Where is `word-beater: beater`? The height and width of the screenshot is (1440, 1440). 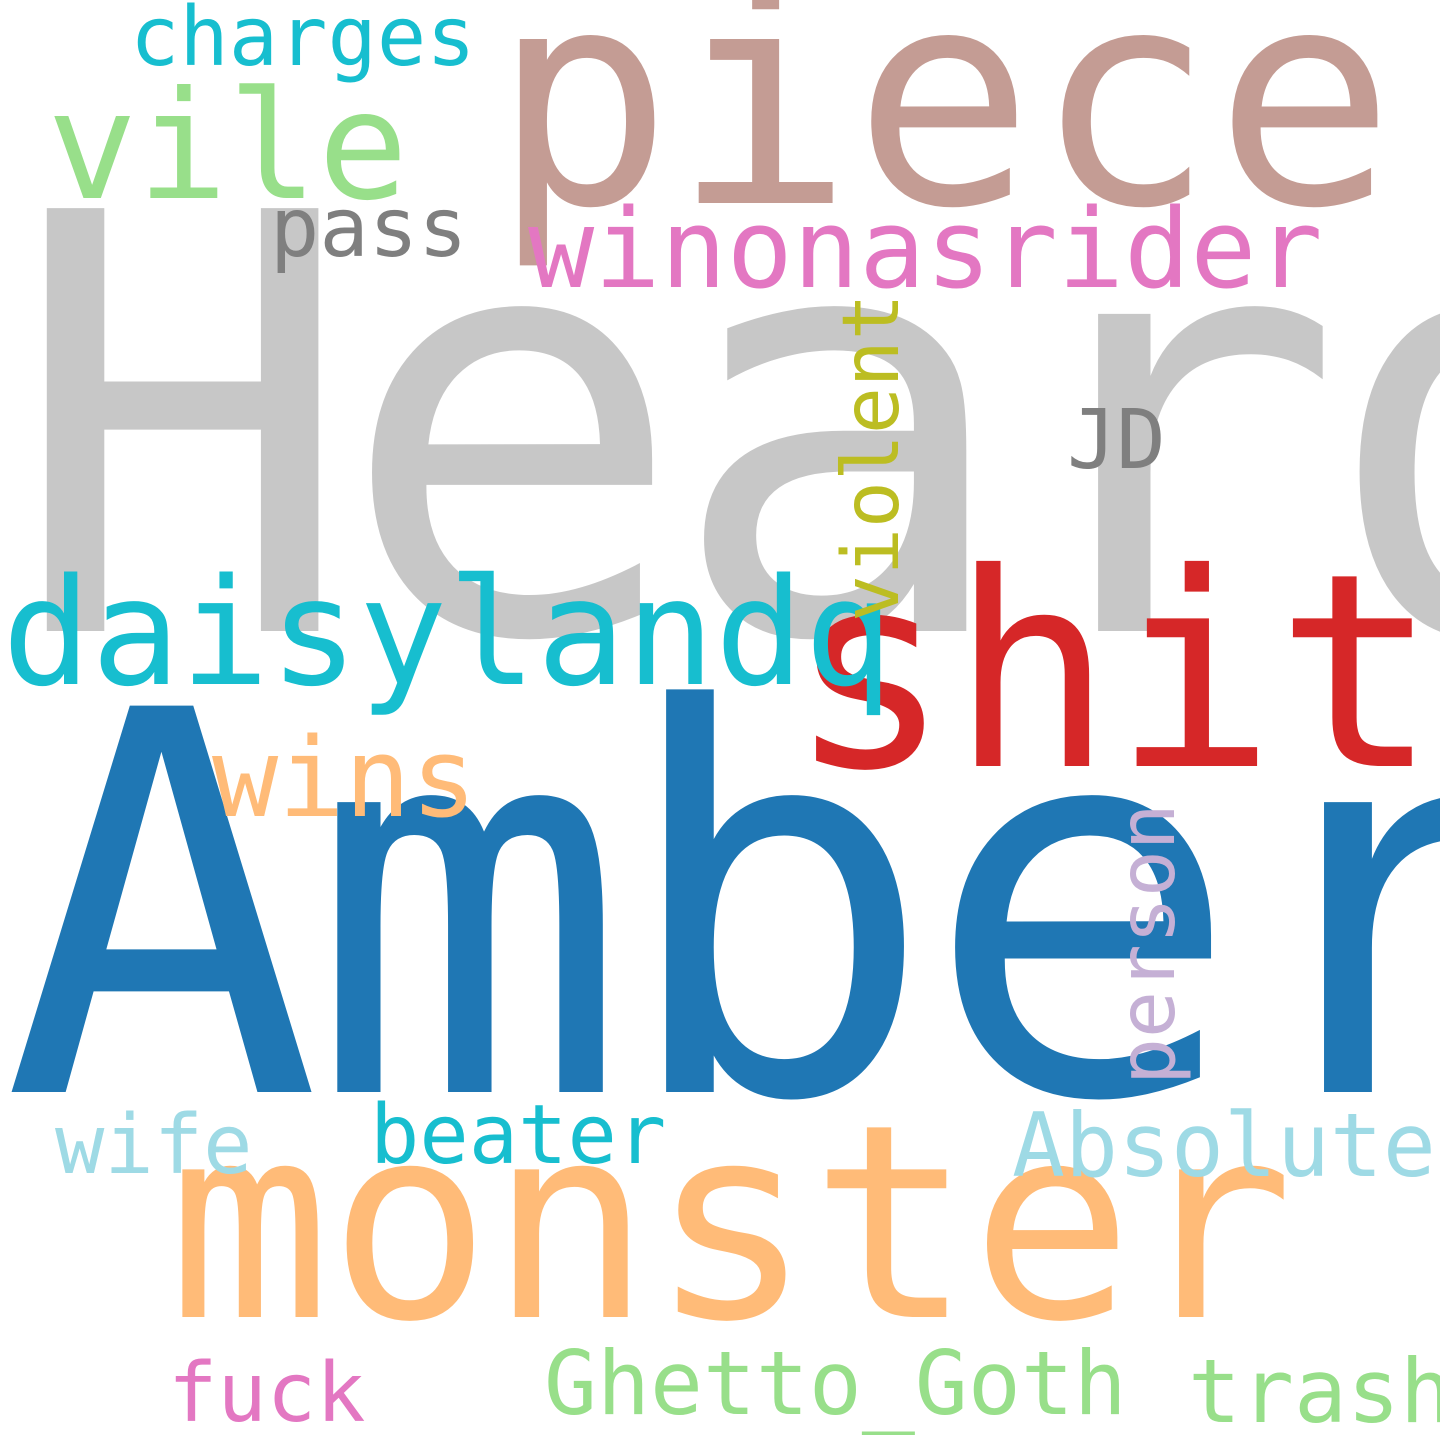
word-beater: beater is located at coordinates (518, 1135).